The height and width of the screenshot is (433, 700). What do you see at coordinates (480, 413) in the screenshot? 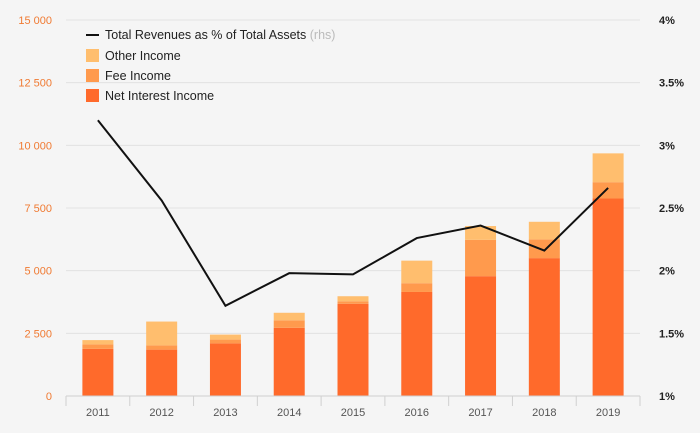
I see `x-tick-label: 2017` at bounding box center [480, 413].